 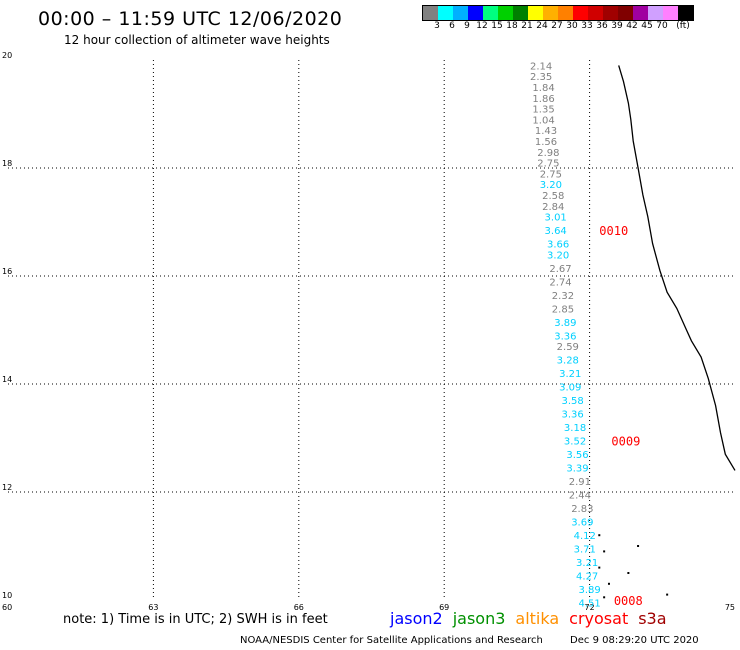 What do you see at coordinates (546, 131) in the screenshot?
I see `wave-height-label: 1.43` at bounding box center [546, 131].